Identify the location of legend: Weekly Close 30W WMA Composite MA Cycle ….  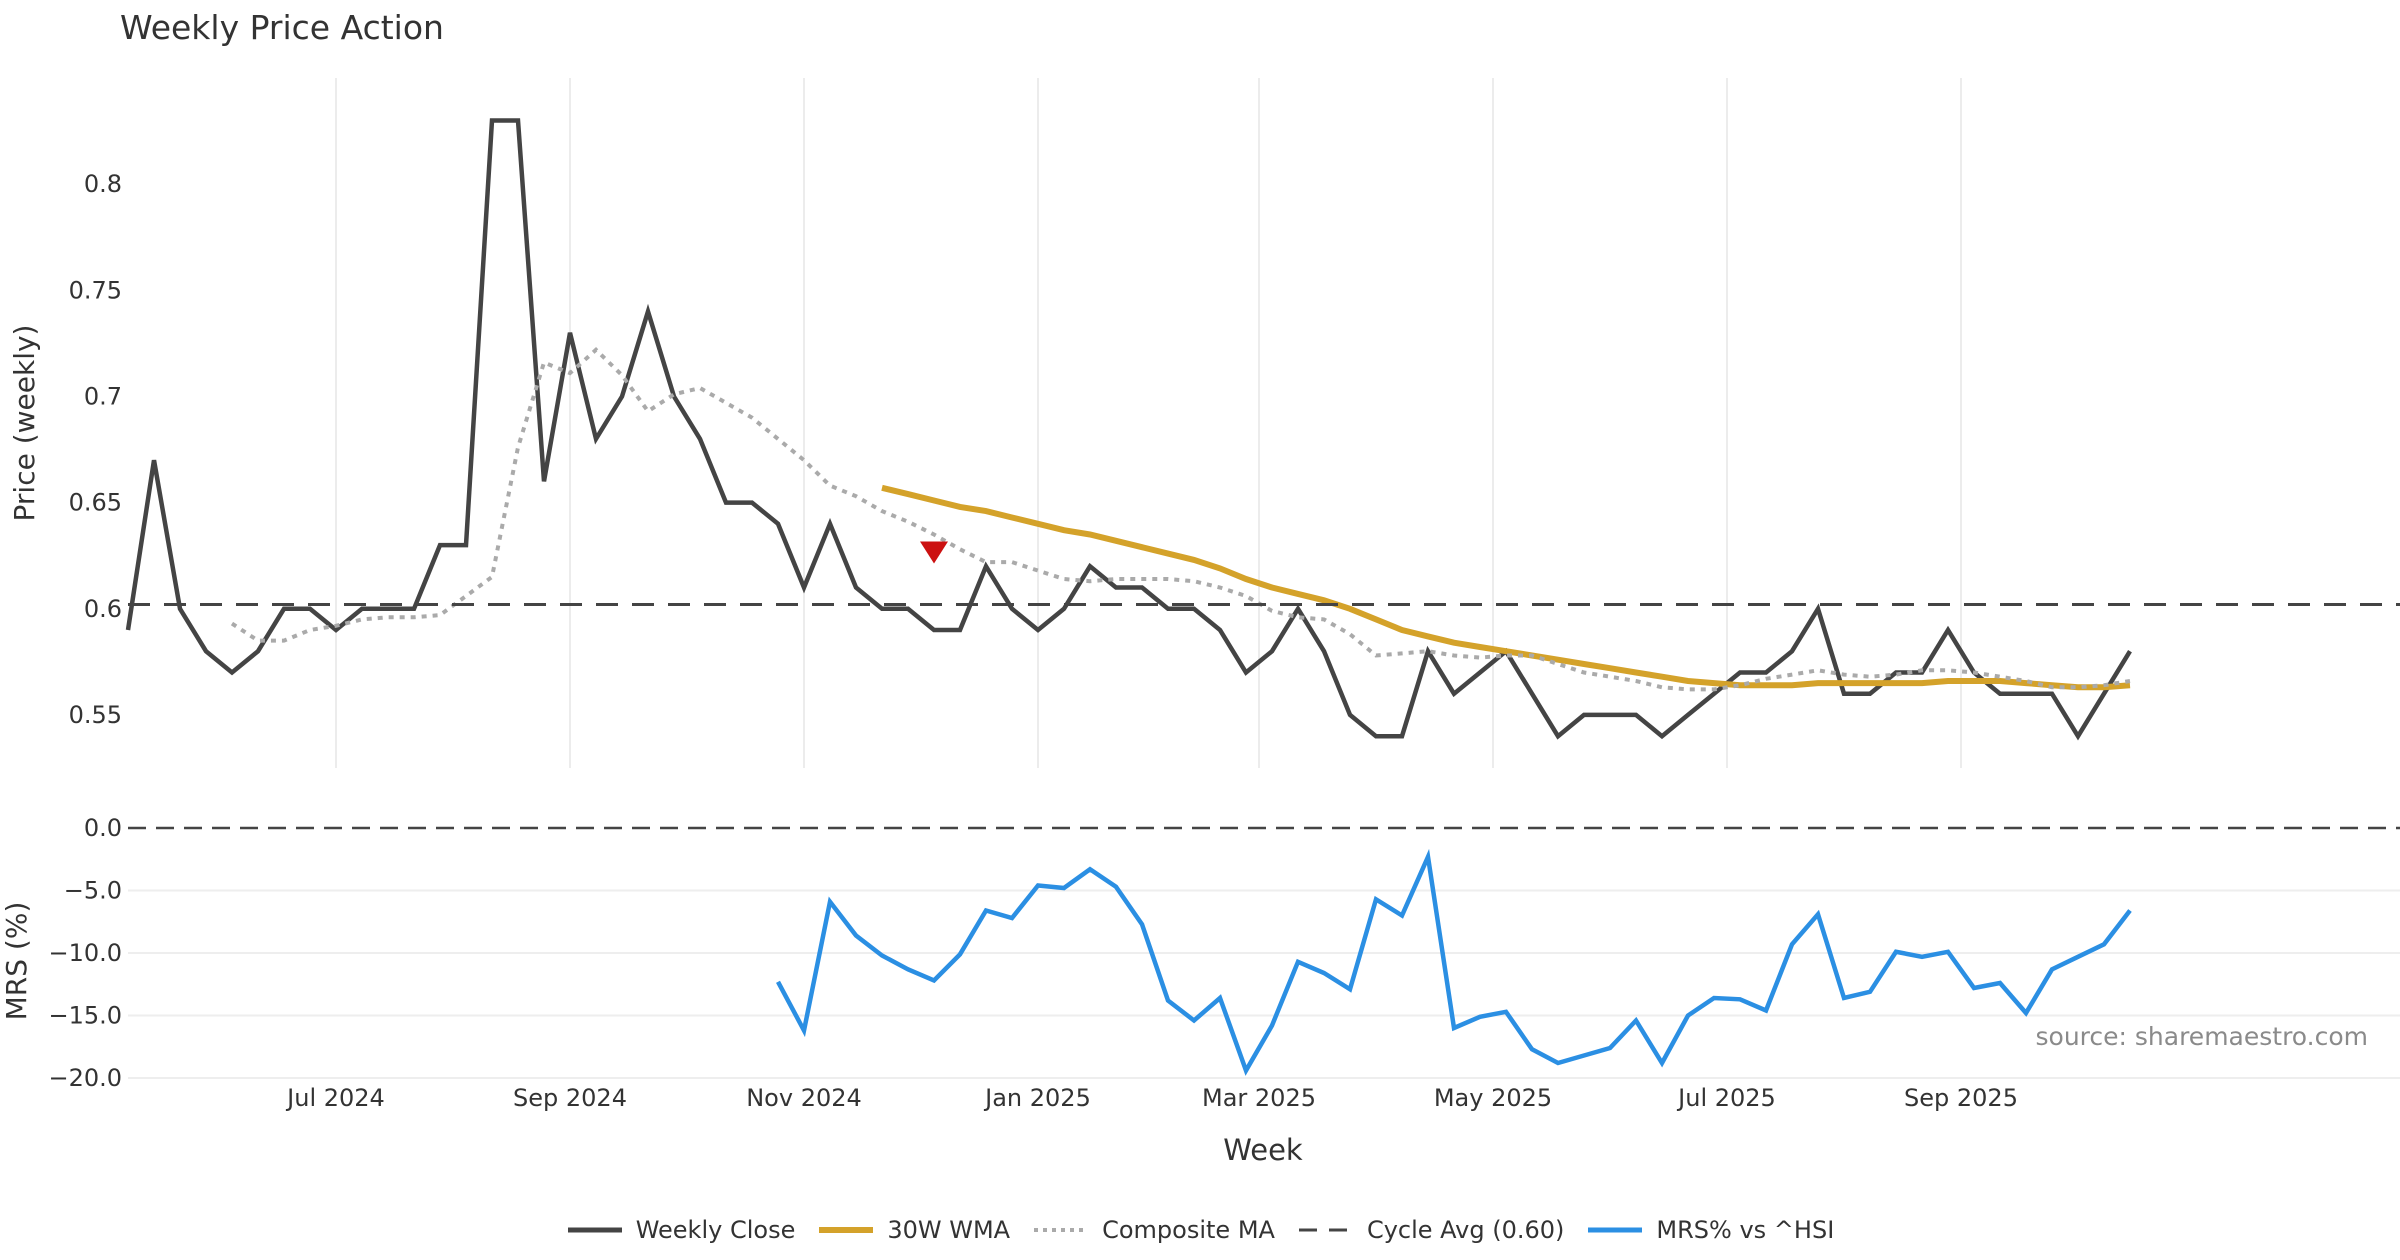
(1200, 1230).